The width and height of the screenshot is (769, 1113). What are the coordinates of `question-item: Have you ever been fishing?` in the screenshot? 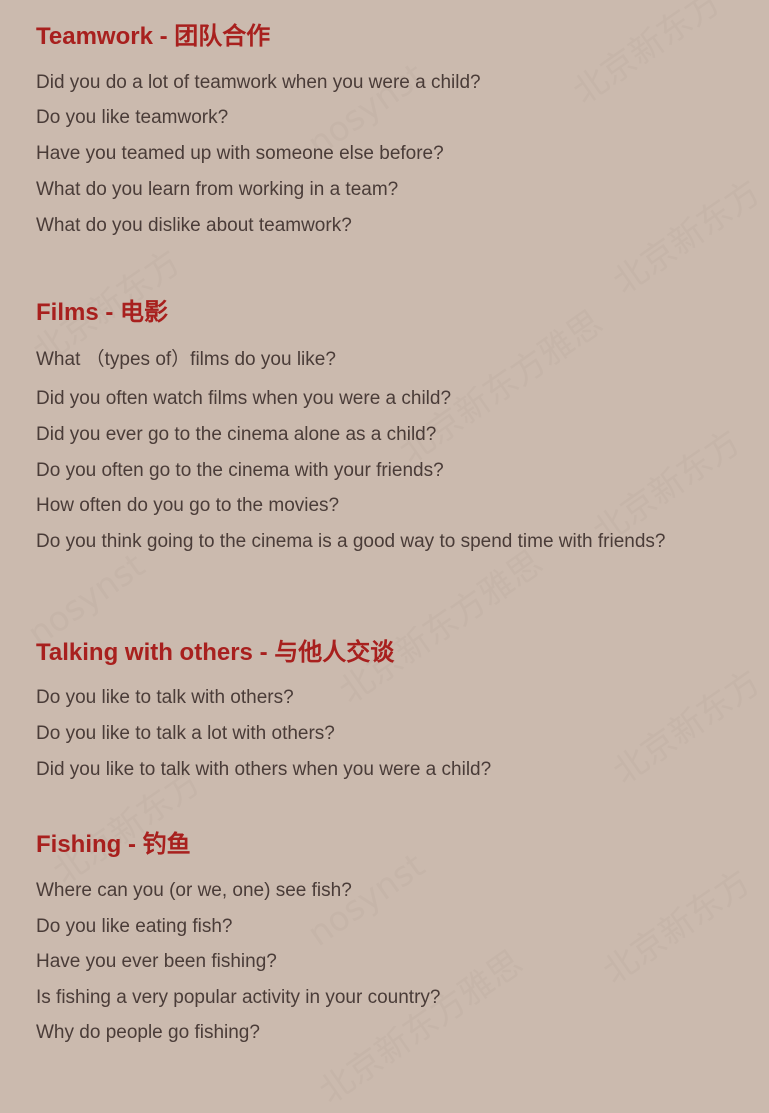 It's located at (156, 961).